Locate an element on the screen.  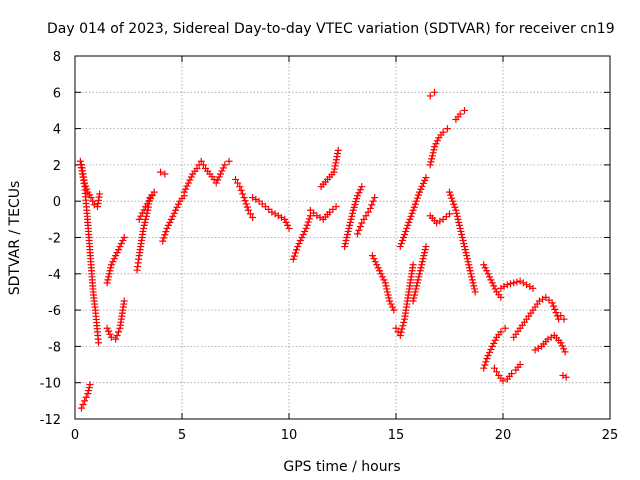
y-tick-label: 0 is located at coordinates (57, 202).